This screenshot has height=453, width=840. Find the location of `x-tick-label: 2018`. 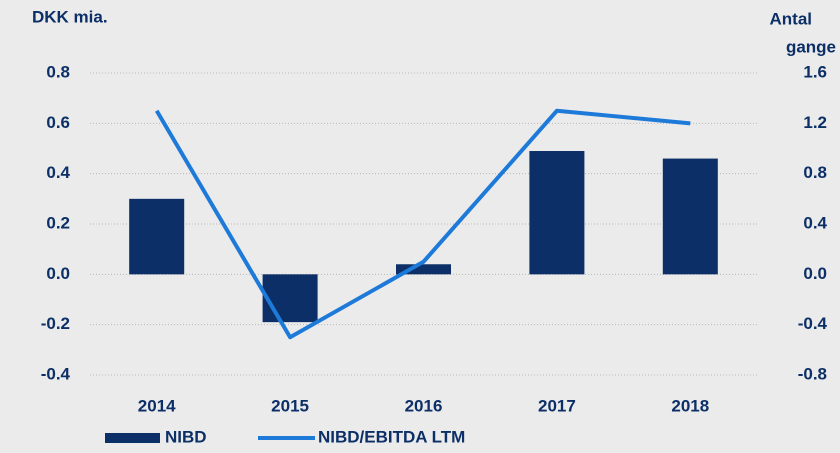

x-tick-label: 2018 is located at coordinates (690, 405).